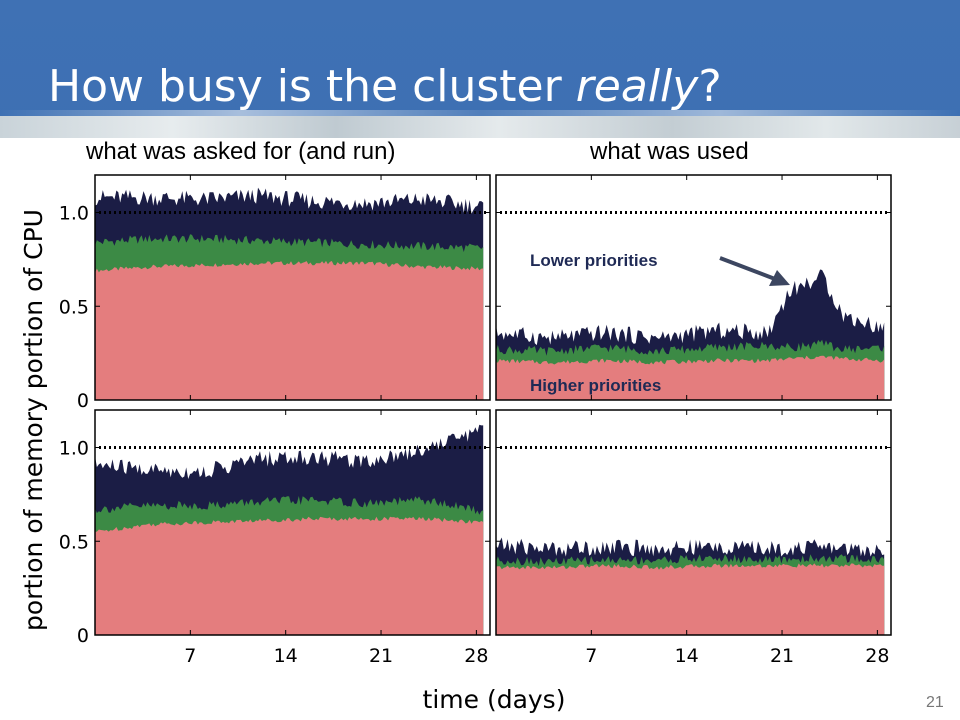 The width and height of the screenshot is (960, 720). I want to click on y-axis-label: portion of memory portion of CPU, so click(33, 420).